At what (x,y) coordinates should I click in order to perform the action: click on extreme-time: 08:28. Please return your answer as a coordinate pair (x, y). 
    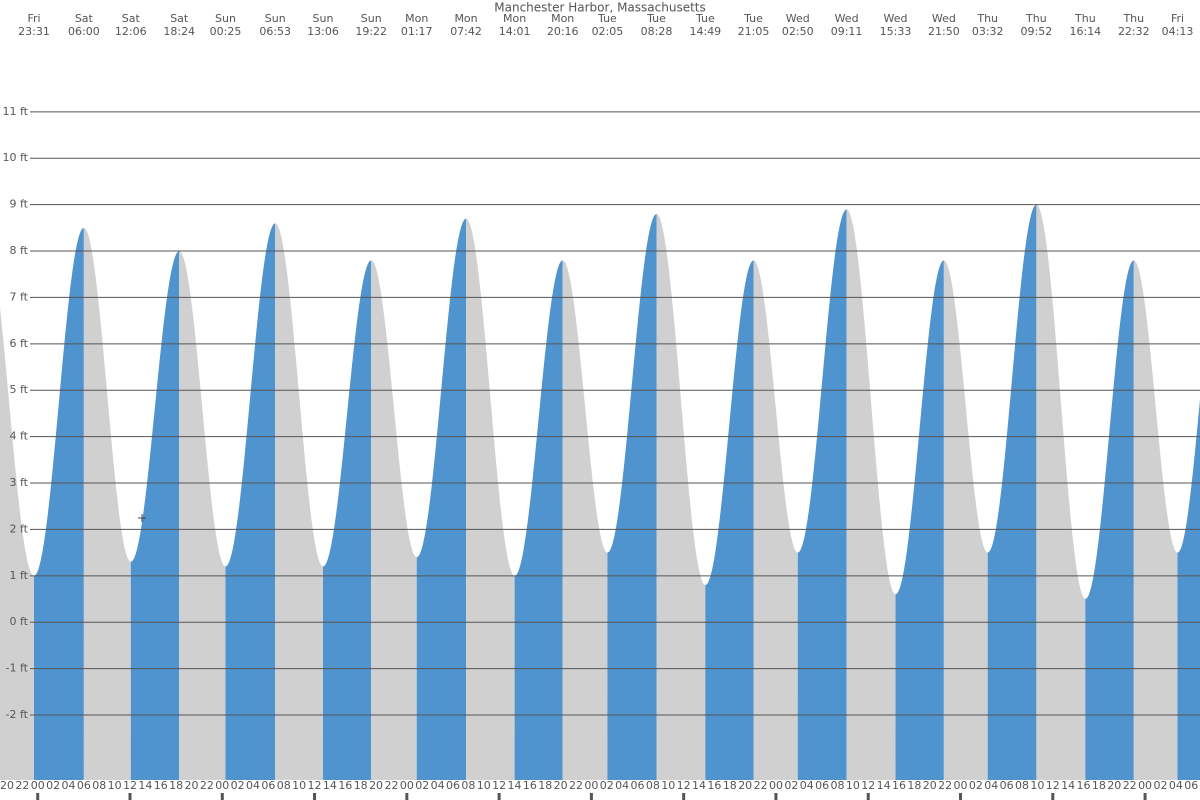
    Looking at the image, I should click on (657, 31).